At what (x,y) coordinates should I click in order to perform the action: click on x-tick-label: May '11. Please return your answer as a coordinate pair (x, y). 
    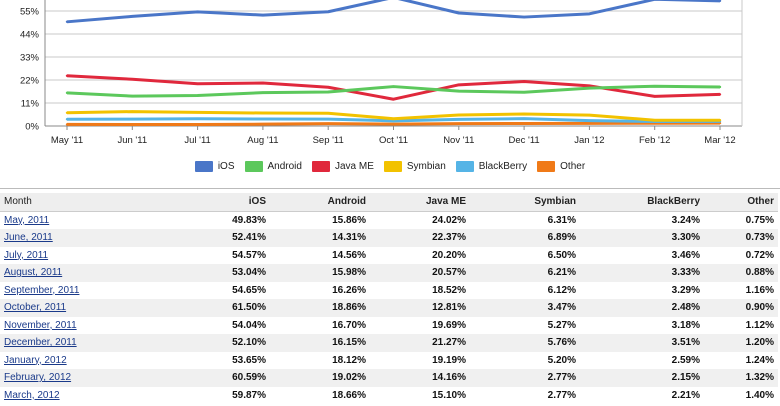
    Looking at the image, I should click on (67, 140).